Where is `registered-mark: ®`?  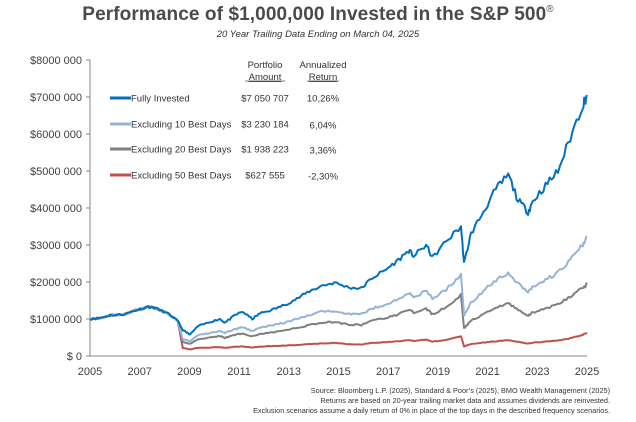
registered-mark: ® is located at coordinates (550, 9).